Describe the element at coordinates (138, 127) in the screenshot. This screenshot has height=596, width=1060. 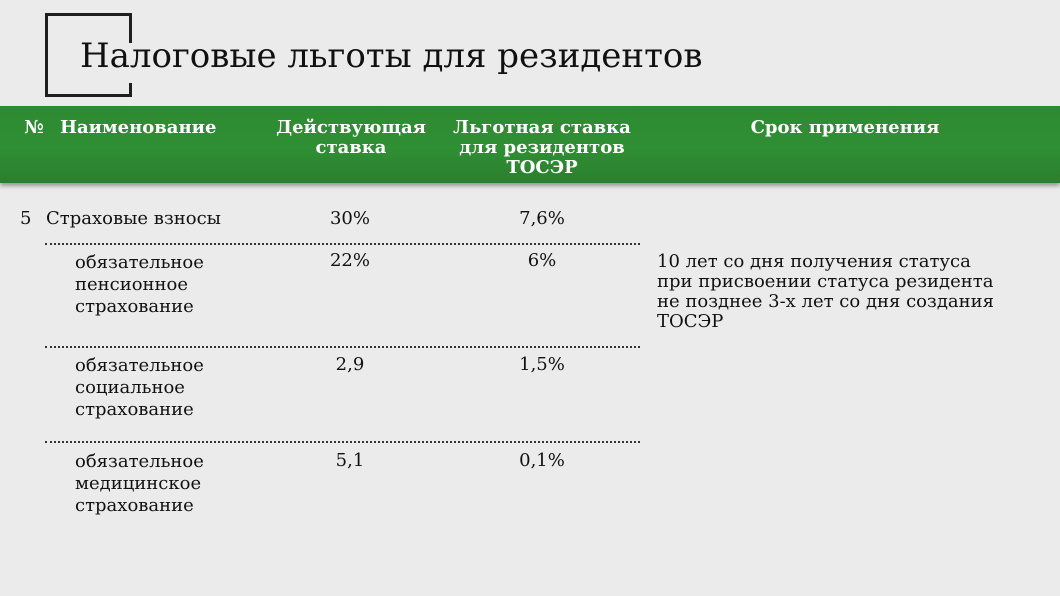
I see `header-name: Наименование` at that location.